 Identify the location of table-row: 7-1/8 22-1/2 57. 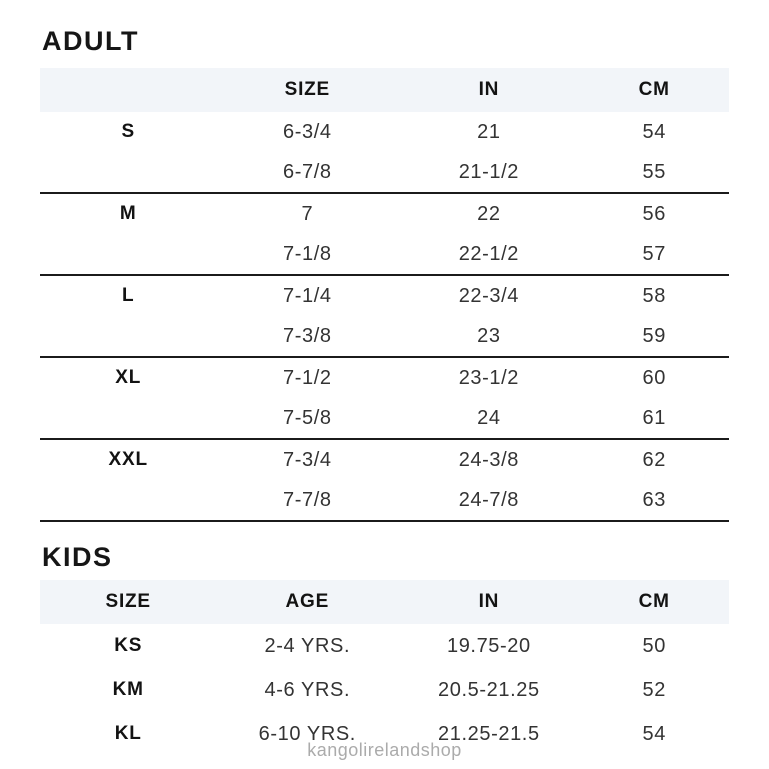
(384, 255).